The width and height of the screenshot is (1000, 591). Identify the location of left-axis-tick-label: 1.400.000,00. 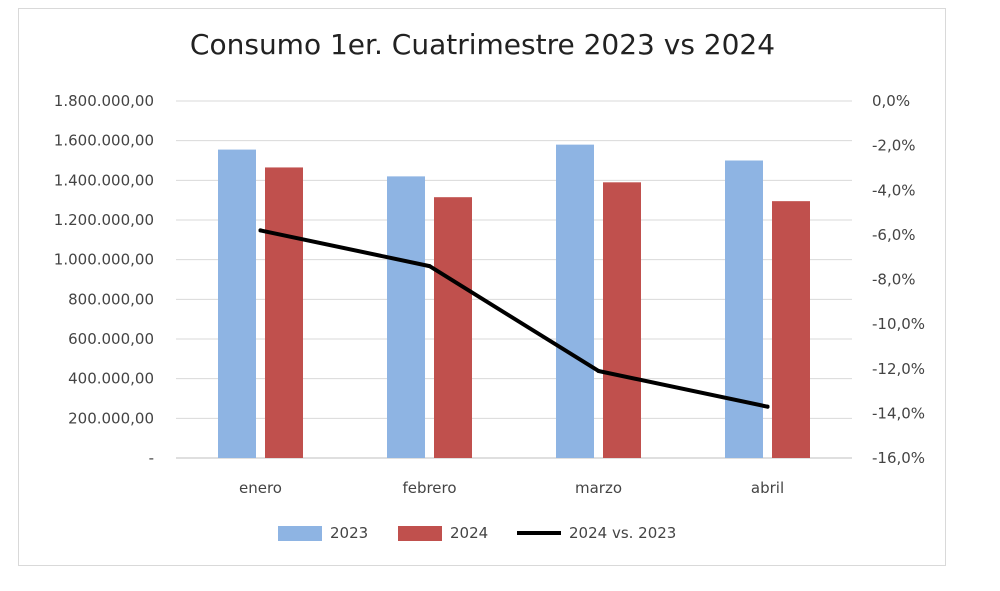
(104, 180).